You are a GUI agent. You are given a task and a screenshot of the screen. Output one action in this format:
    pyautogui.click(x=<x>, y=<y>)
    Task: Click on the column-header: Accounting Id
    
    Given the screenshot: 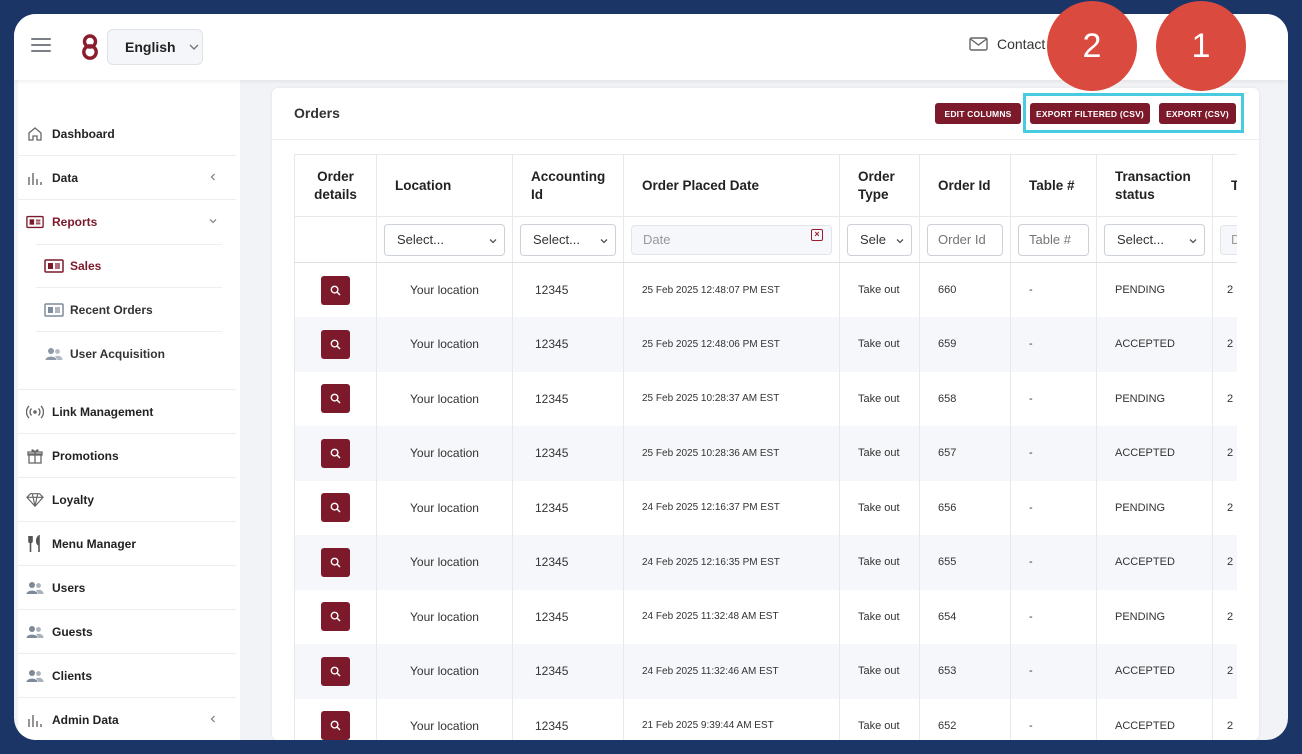 What is the action you would take?
    pyautogui.click(x=568, y=185)
    